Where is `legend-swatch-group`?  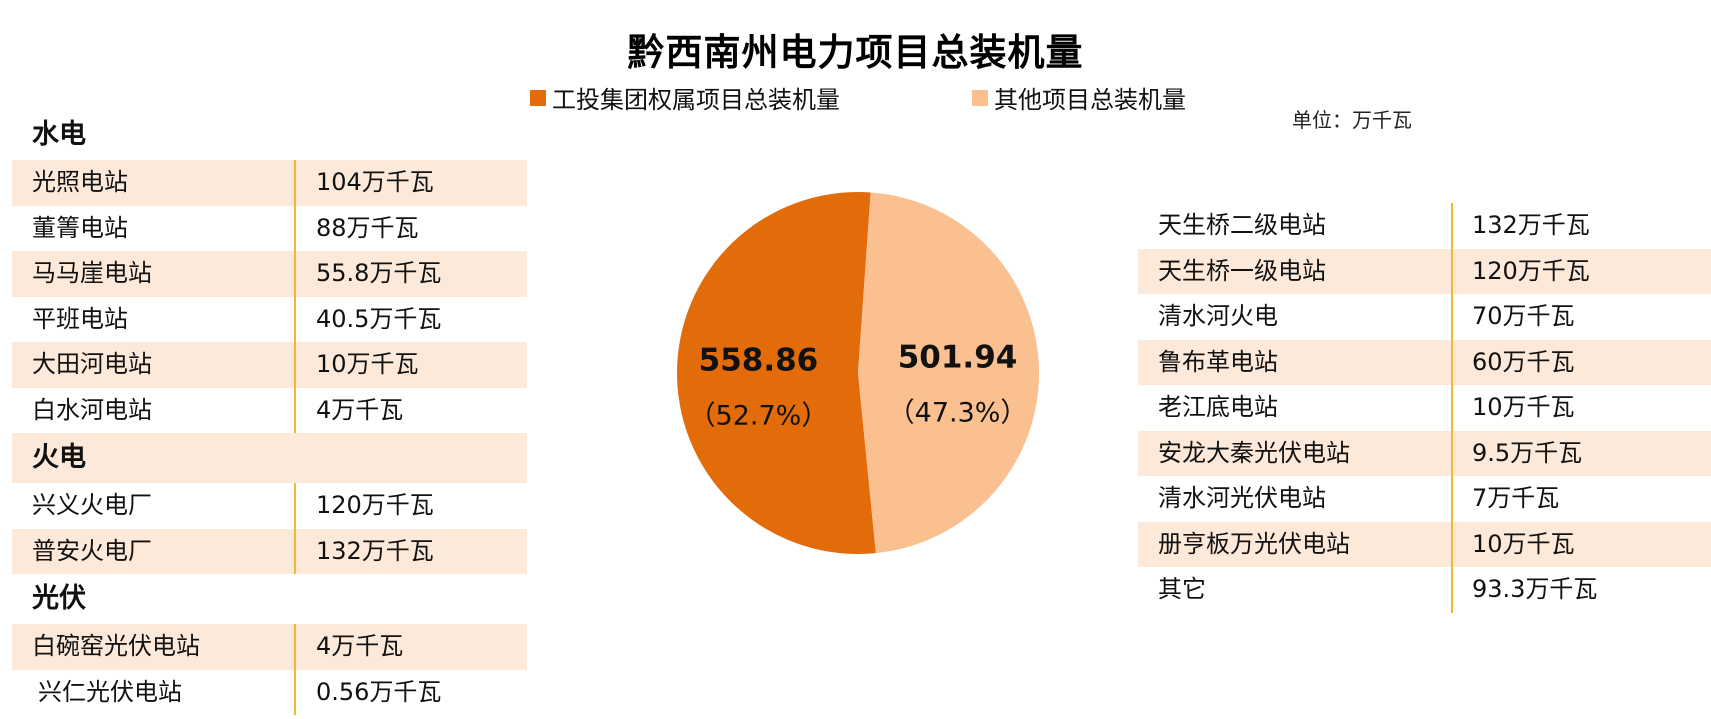 legend-swatch-group is located at coordinates (538, 97).